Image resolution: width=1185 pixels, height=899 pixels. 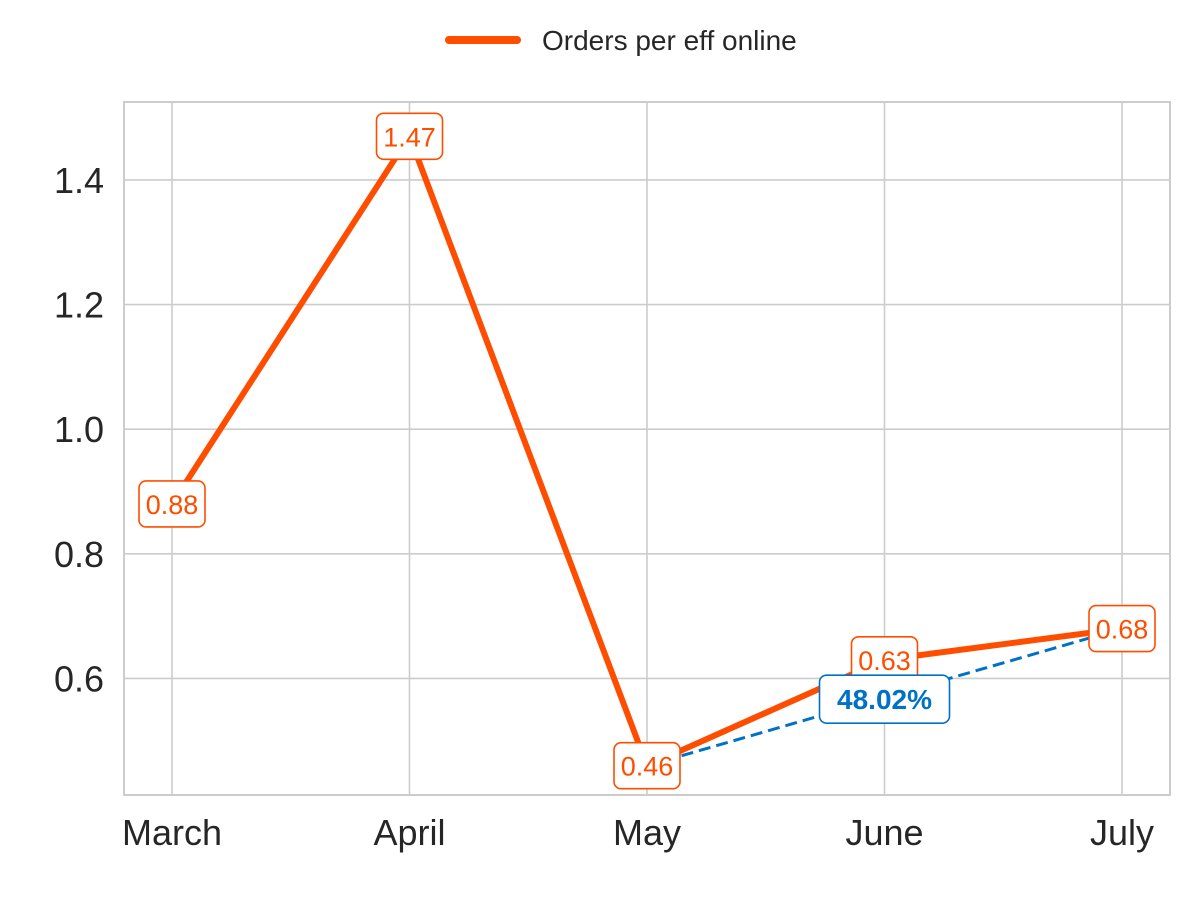 I want to click on data-label-text: 0.68, so click(x=1122, y=630).